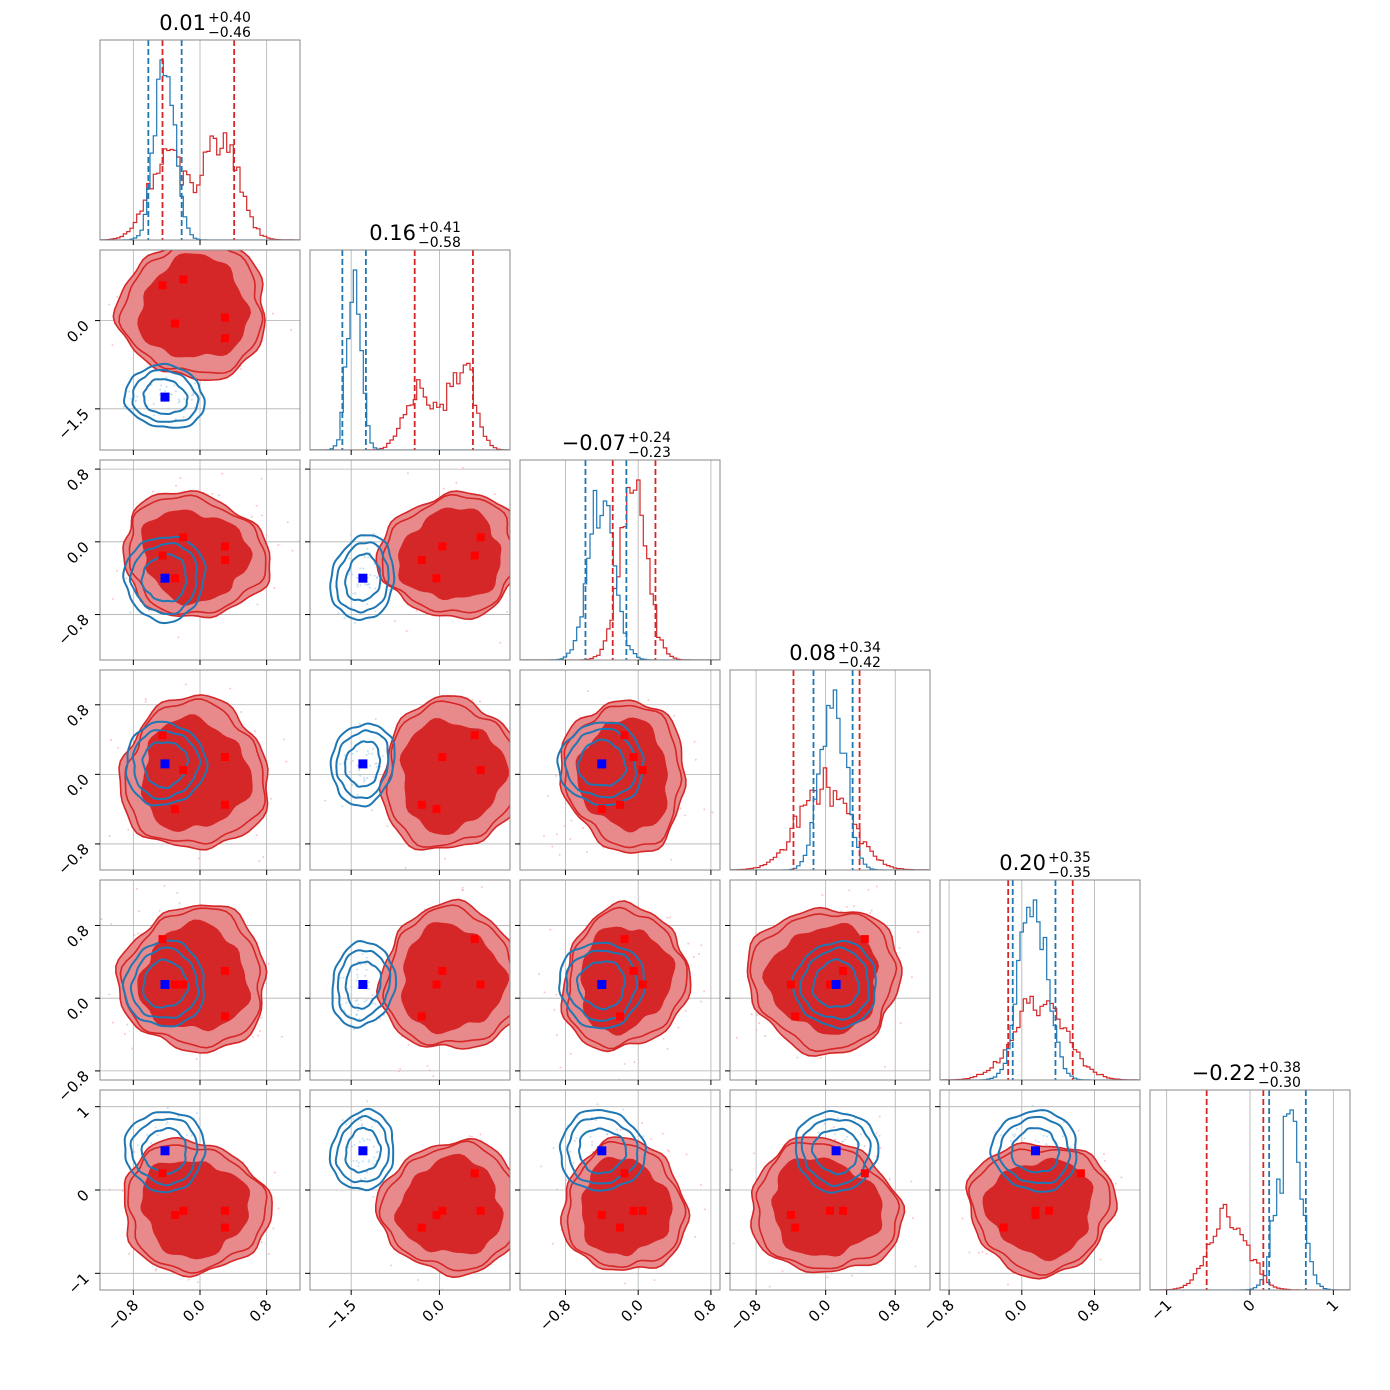  I want to click on x-tick-label: −0.8, so click(938, 1315).